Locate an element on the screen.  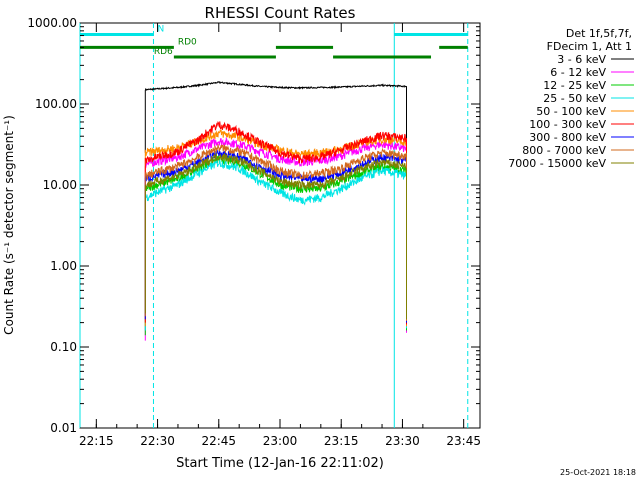
flag-label-rd0: RD0 is located at coordinates (187, 42).